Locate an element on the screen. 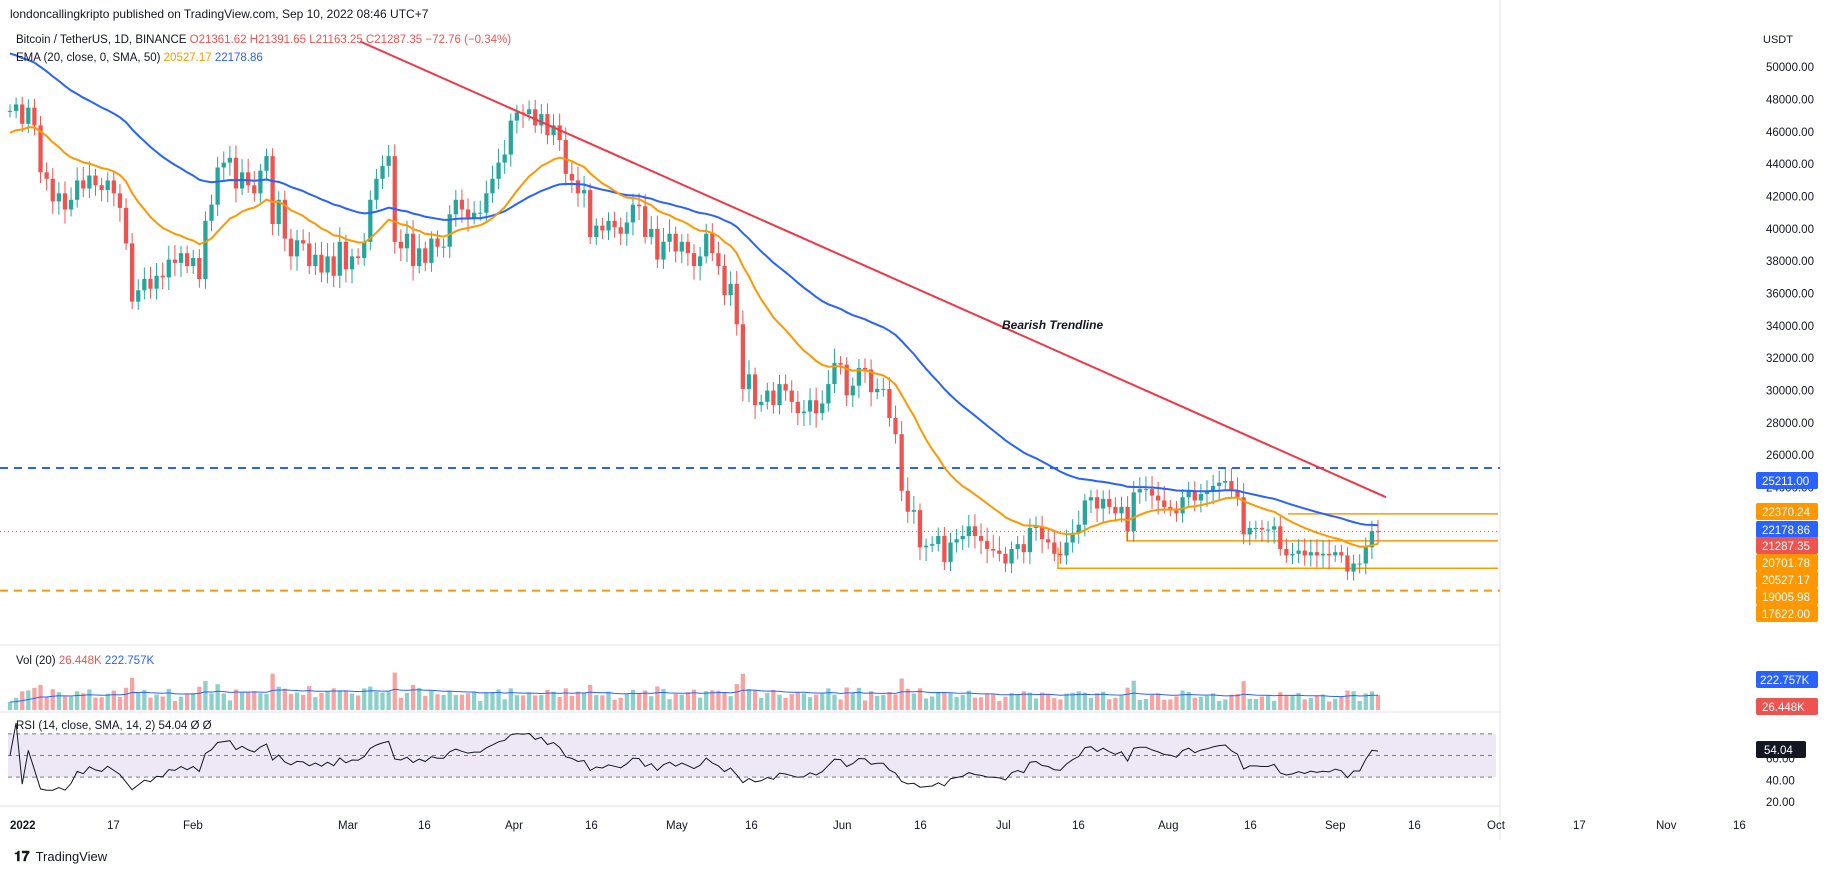  ema-label: EMA (20, close, 0, SMA, 50) is located at coordinates (88, 58).